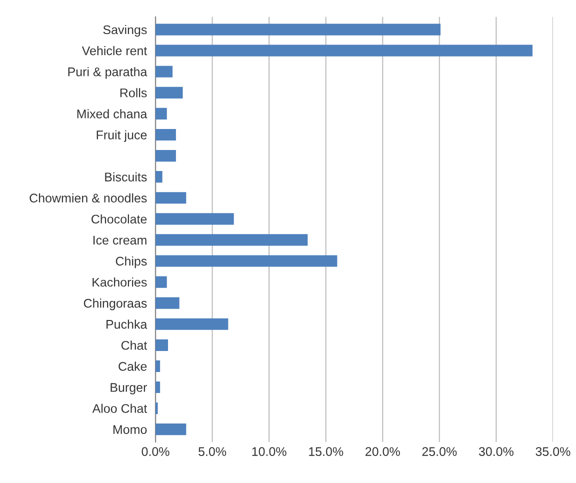 Image resolution: width=576 pixels, height=483 pixels. I want to click on x-tick-label: 20.0%, so click(383, 451).